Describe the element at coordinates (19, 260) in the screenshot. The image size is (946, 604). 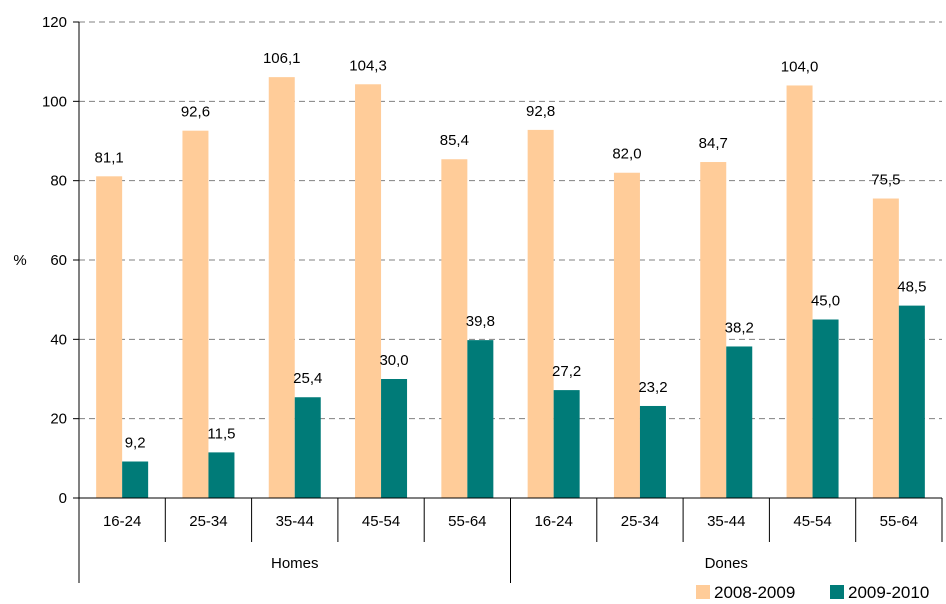
I see `y-axis-label: %` at that location.